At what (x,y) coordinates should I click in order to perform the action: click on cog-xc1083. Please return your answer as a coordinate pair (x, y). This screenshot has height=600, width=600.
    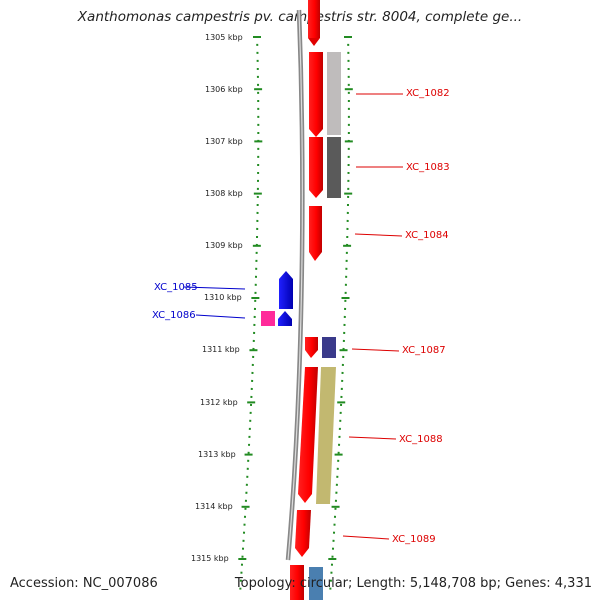
    Looking at the image, I should click on (334, 167).